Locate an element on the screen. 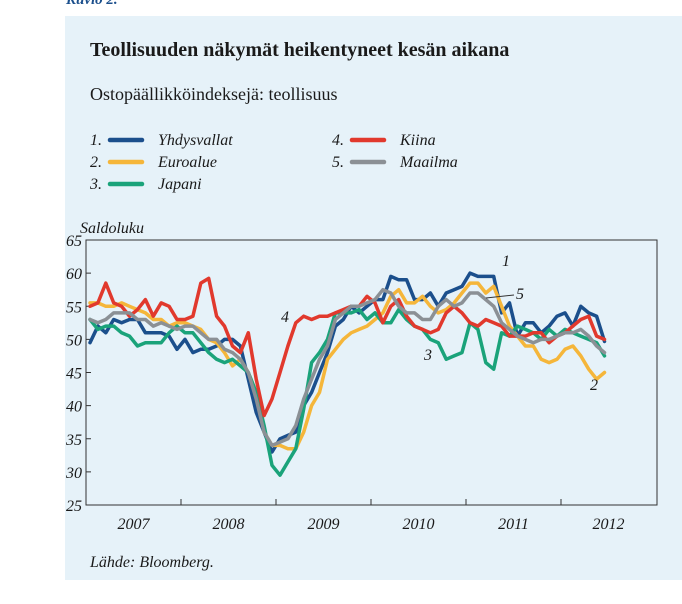  x-tick-label: 2010 is located at coordinates (419, 524).